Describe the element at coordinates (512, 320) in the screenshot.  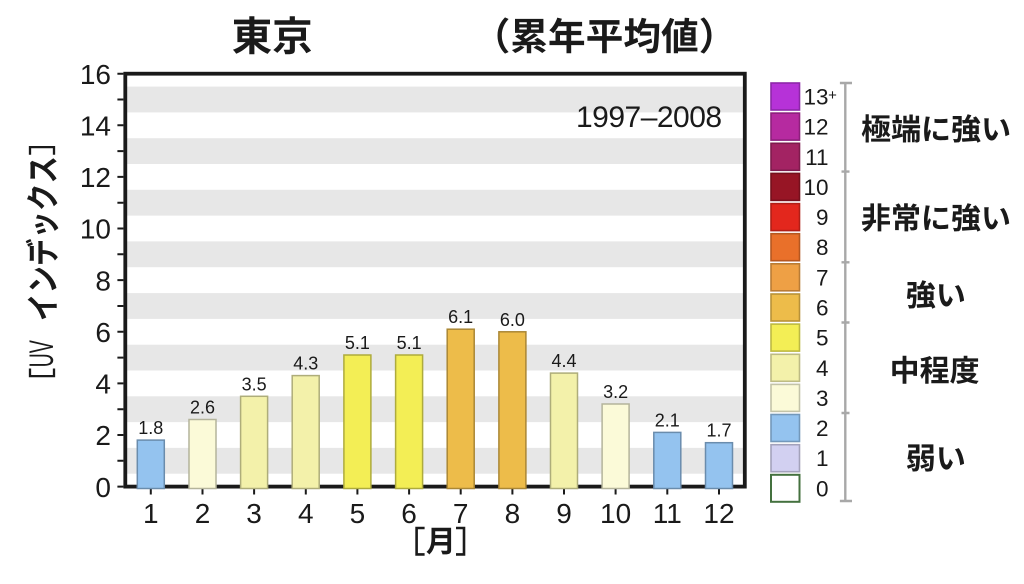
I see `svg-text: 6.0` at that location.